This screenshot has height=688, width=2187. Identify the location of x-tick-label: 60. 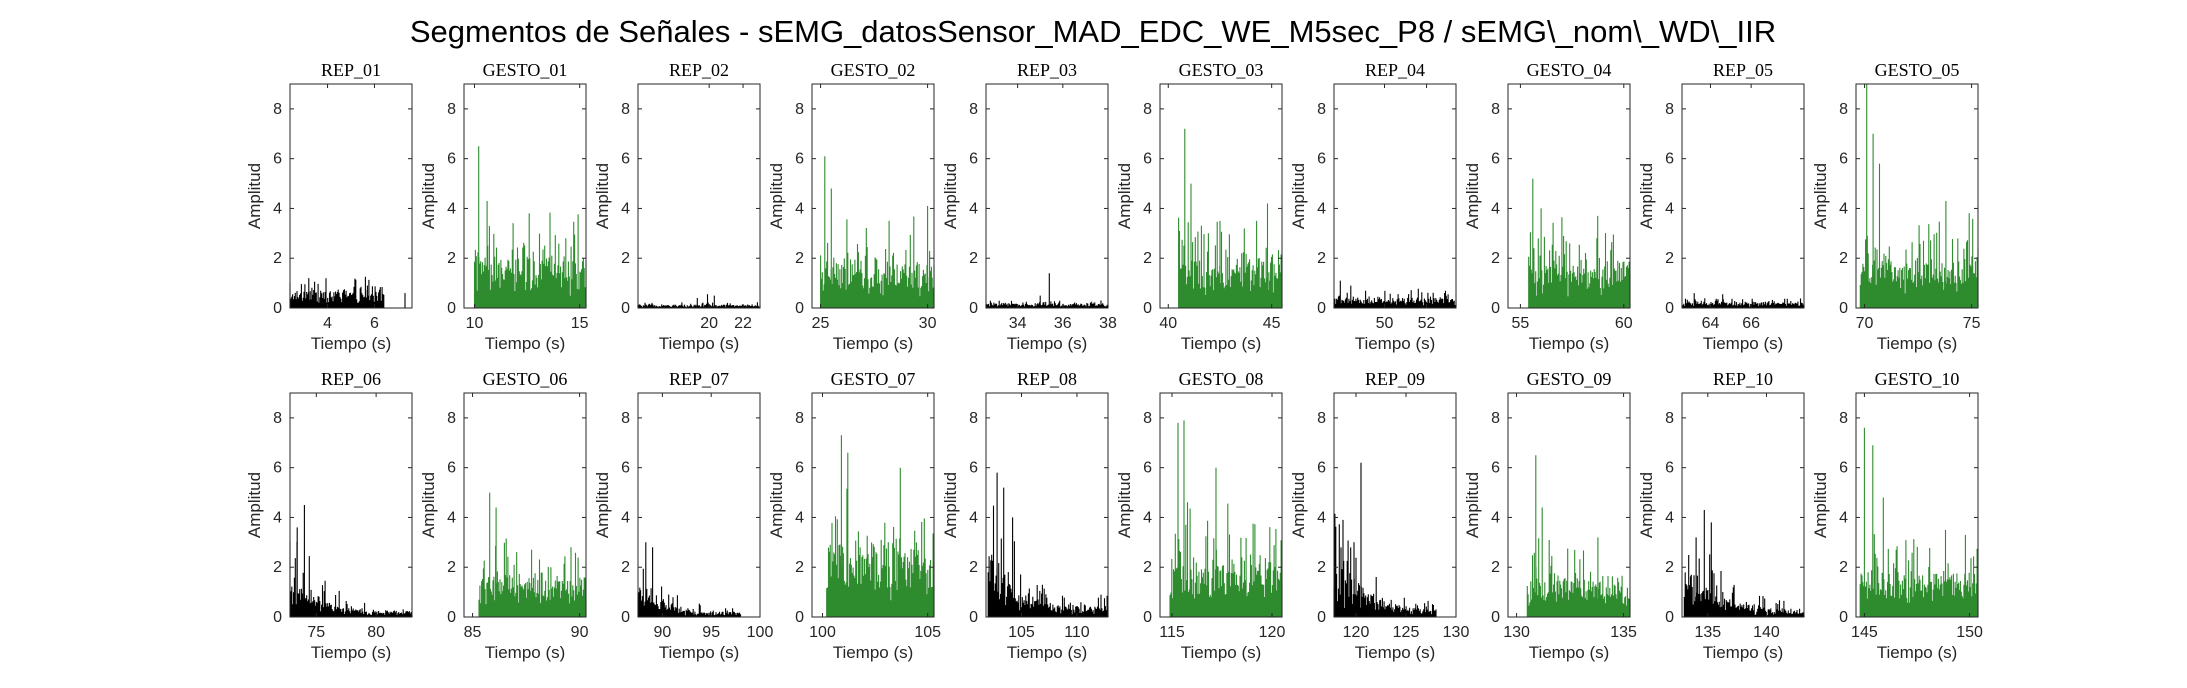
(1624, 323).